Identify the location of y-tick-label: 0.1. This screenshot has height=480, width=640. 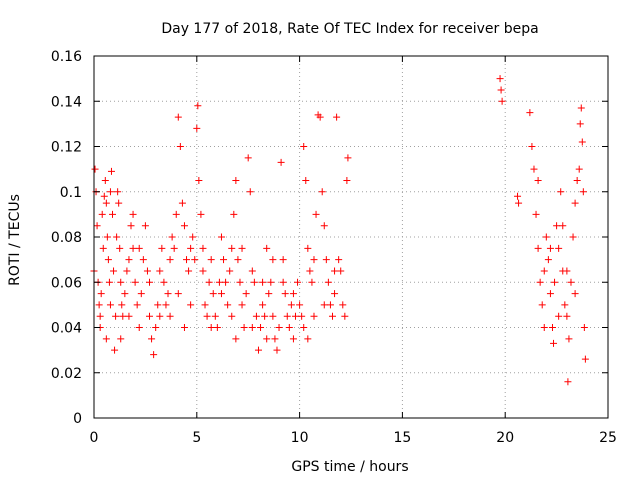
(71, 193).